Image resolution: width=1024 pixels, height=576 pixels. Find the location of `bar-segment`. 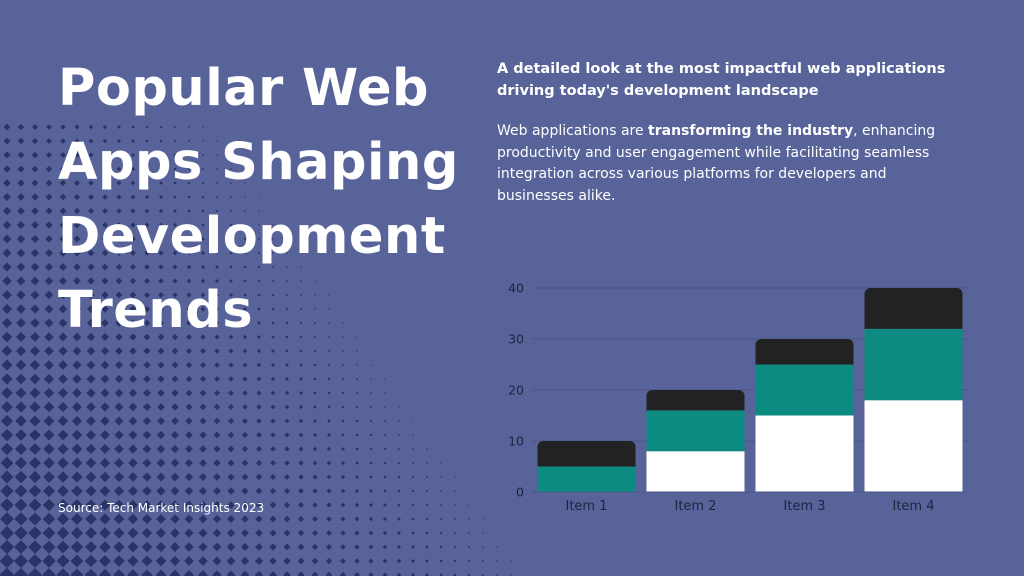

bar-segment is located at coordinates (913, 364).